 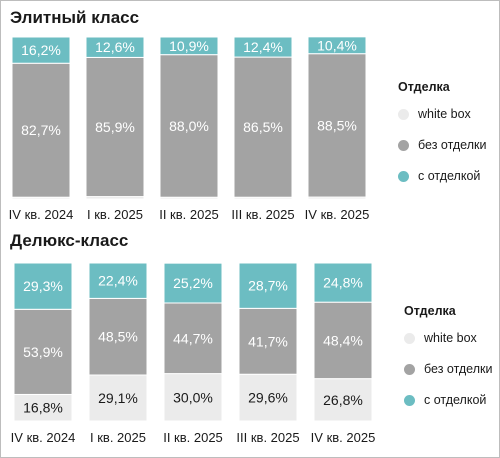 I want to click on data-label-with-finish: 25,2%, so click(x=193, y=283).